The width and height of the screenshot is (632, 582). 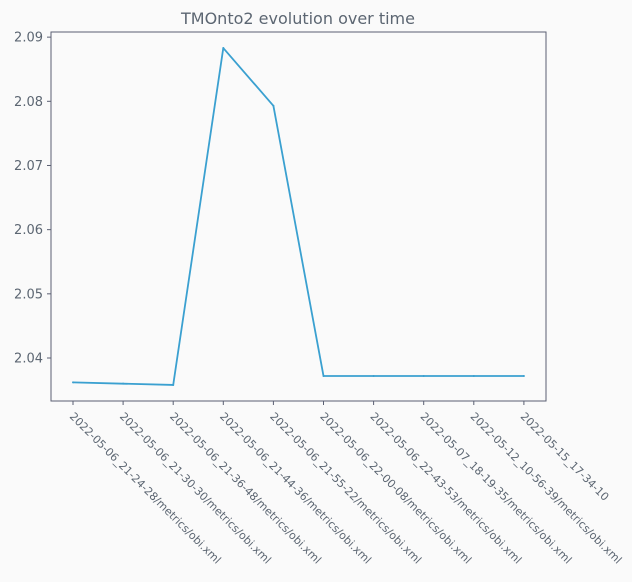 I want to click on x-tick-label: 2022-05-15_17-34-10, so click(x=565, y=457).